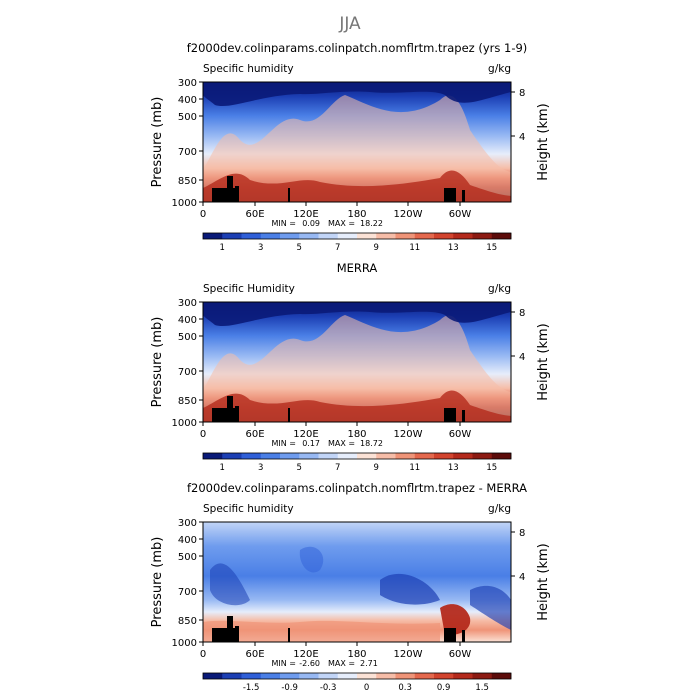 The height and width of the screenshot is (700, 700). I want to click on y-right-axis-title: Height (km), so click(543, 581).